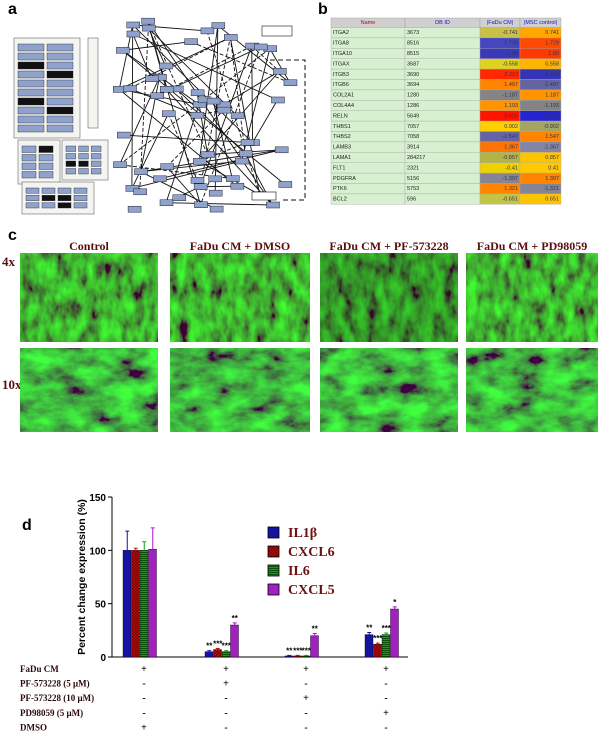 Image resolution: width=600 pixels, height=753 pixels. I want to click on cell-text: 5156, so click(413, 179).